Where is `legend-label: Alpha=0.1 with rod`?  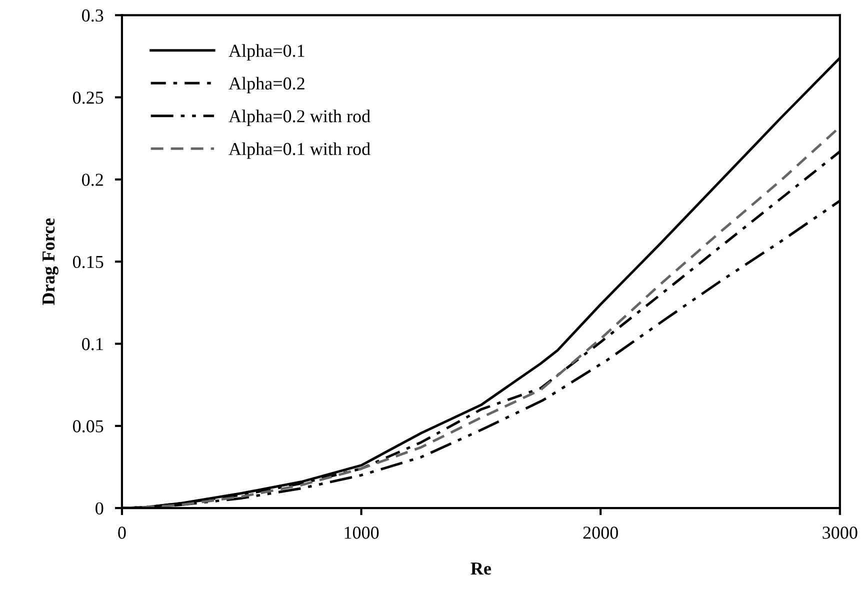
legend-label: Alpha=0.1 with rod is located at coordinates (299, 150).